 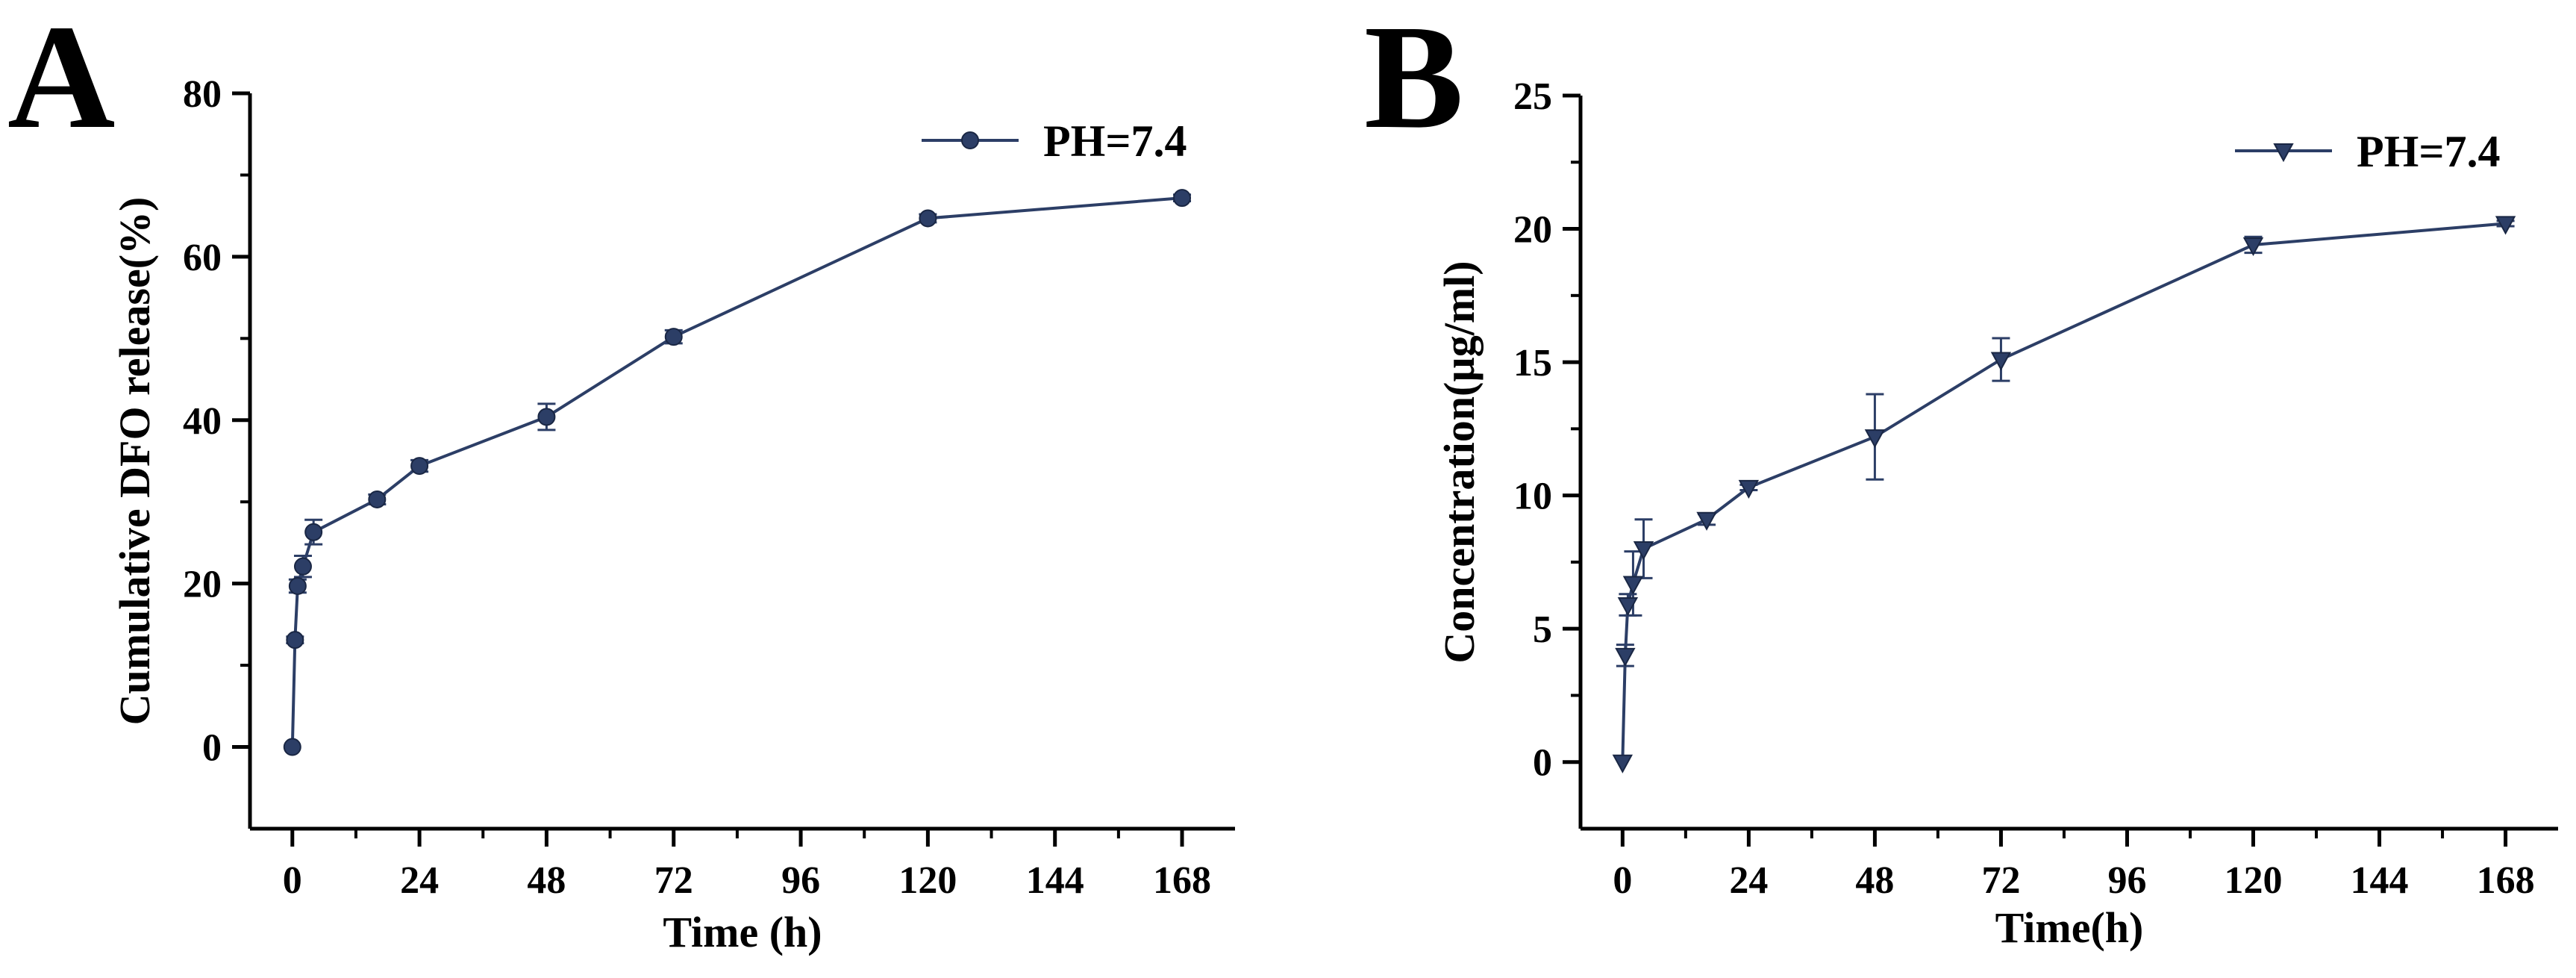 I want to click on panel-b-x-tick-label: 96, so click(x=2126, y=880).